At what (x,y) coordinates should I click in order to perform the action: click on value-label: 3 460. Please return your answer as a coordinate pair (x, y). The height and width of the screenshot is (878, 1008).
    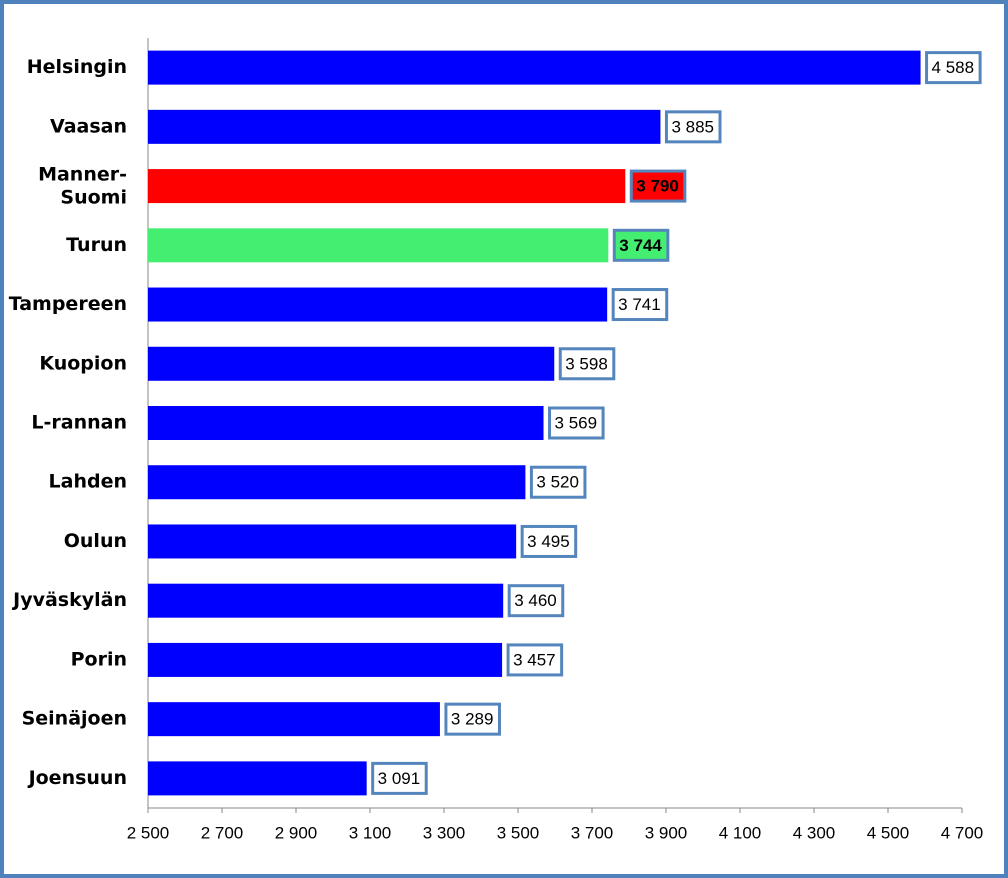
    Looking at the image, I should click on (535, 600).